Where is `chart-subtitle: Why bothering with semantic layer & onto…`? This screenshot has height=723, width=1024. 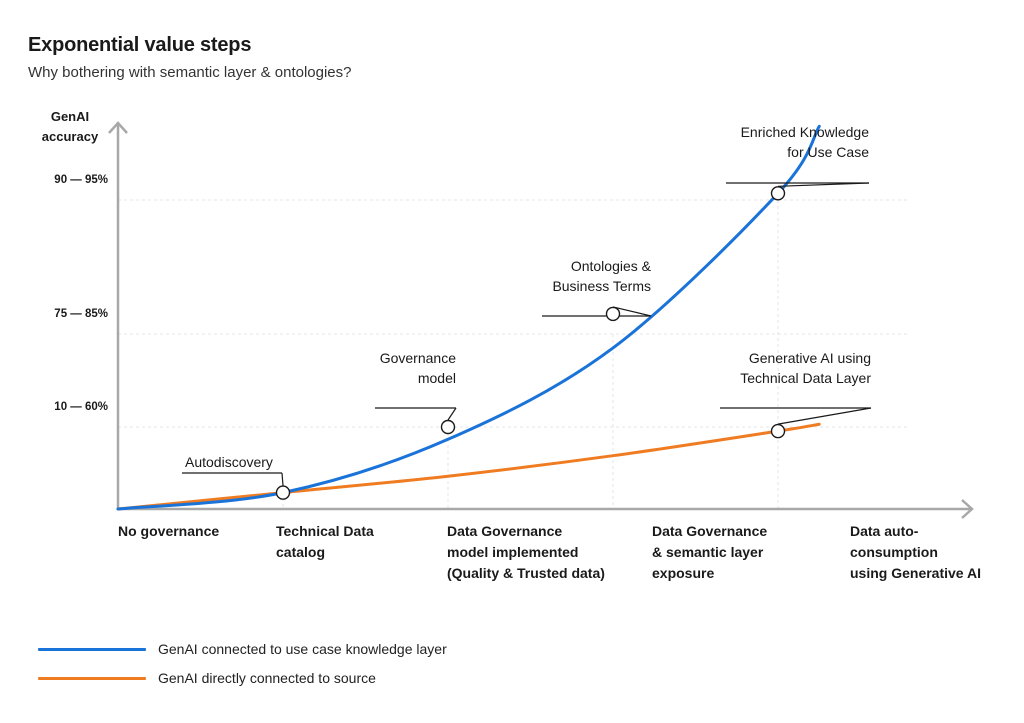
chart-subtitle: Why bothering with semantic layer & onto… is located at coordinates (190, 72).